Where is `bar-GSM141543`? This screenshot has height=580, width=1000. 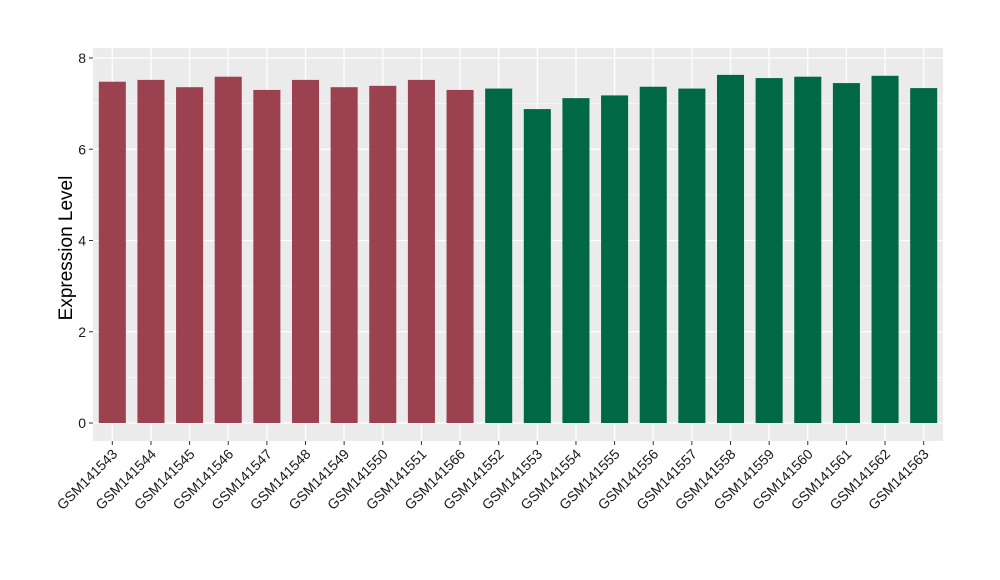 bar-GSM141543 is located at coordinates (112, 252).